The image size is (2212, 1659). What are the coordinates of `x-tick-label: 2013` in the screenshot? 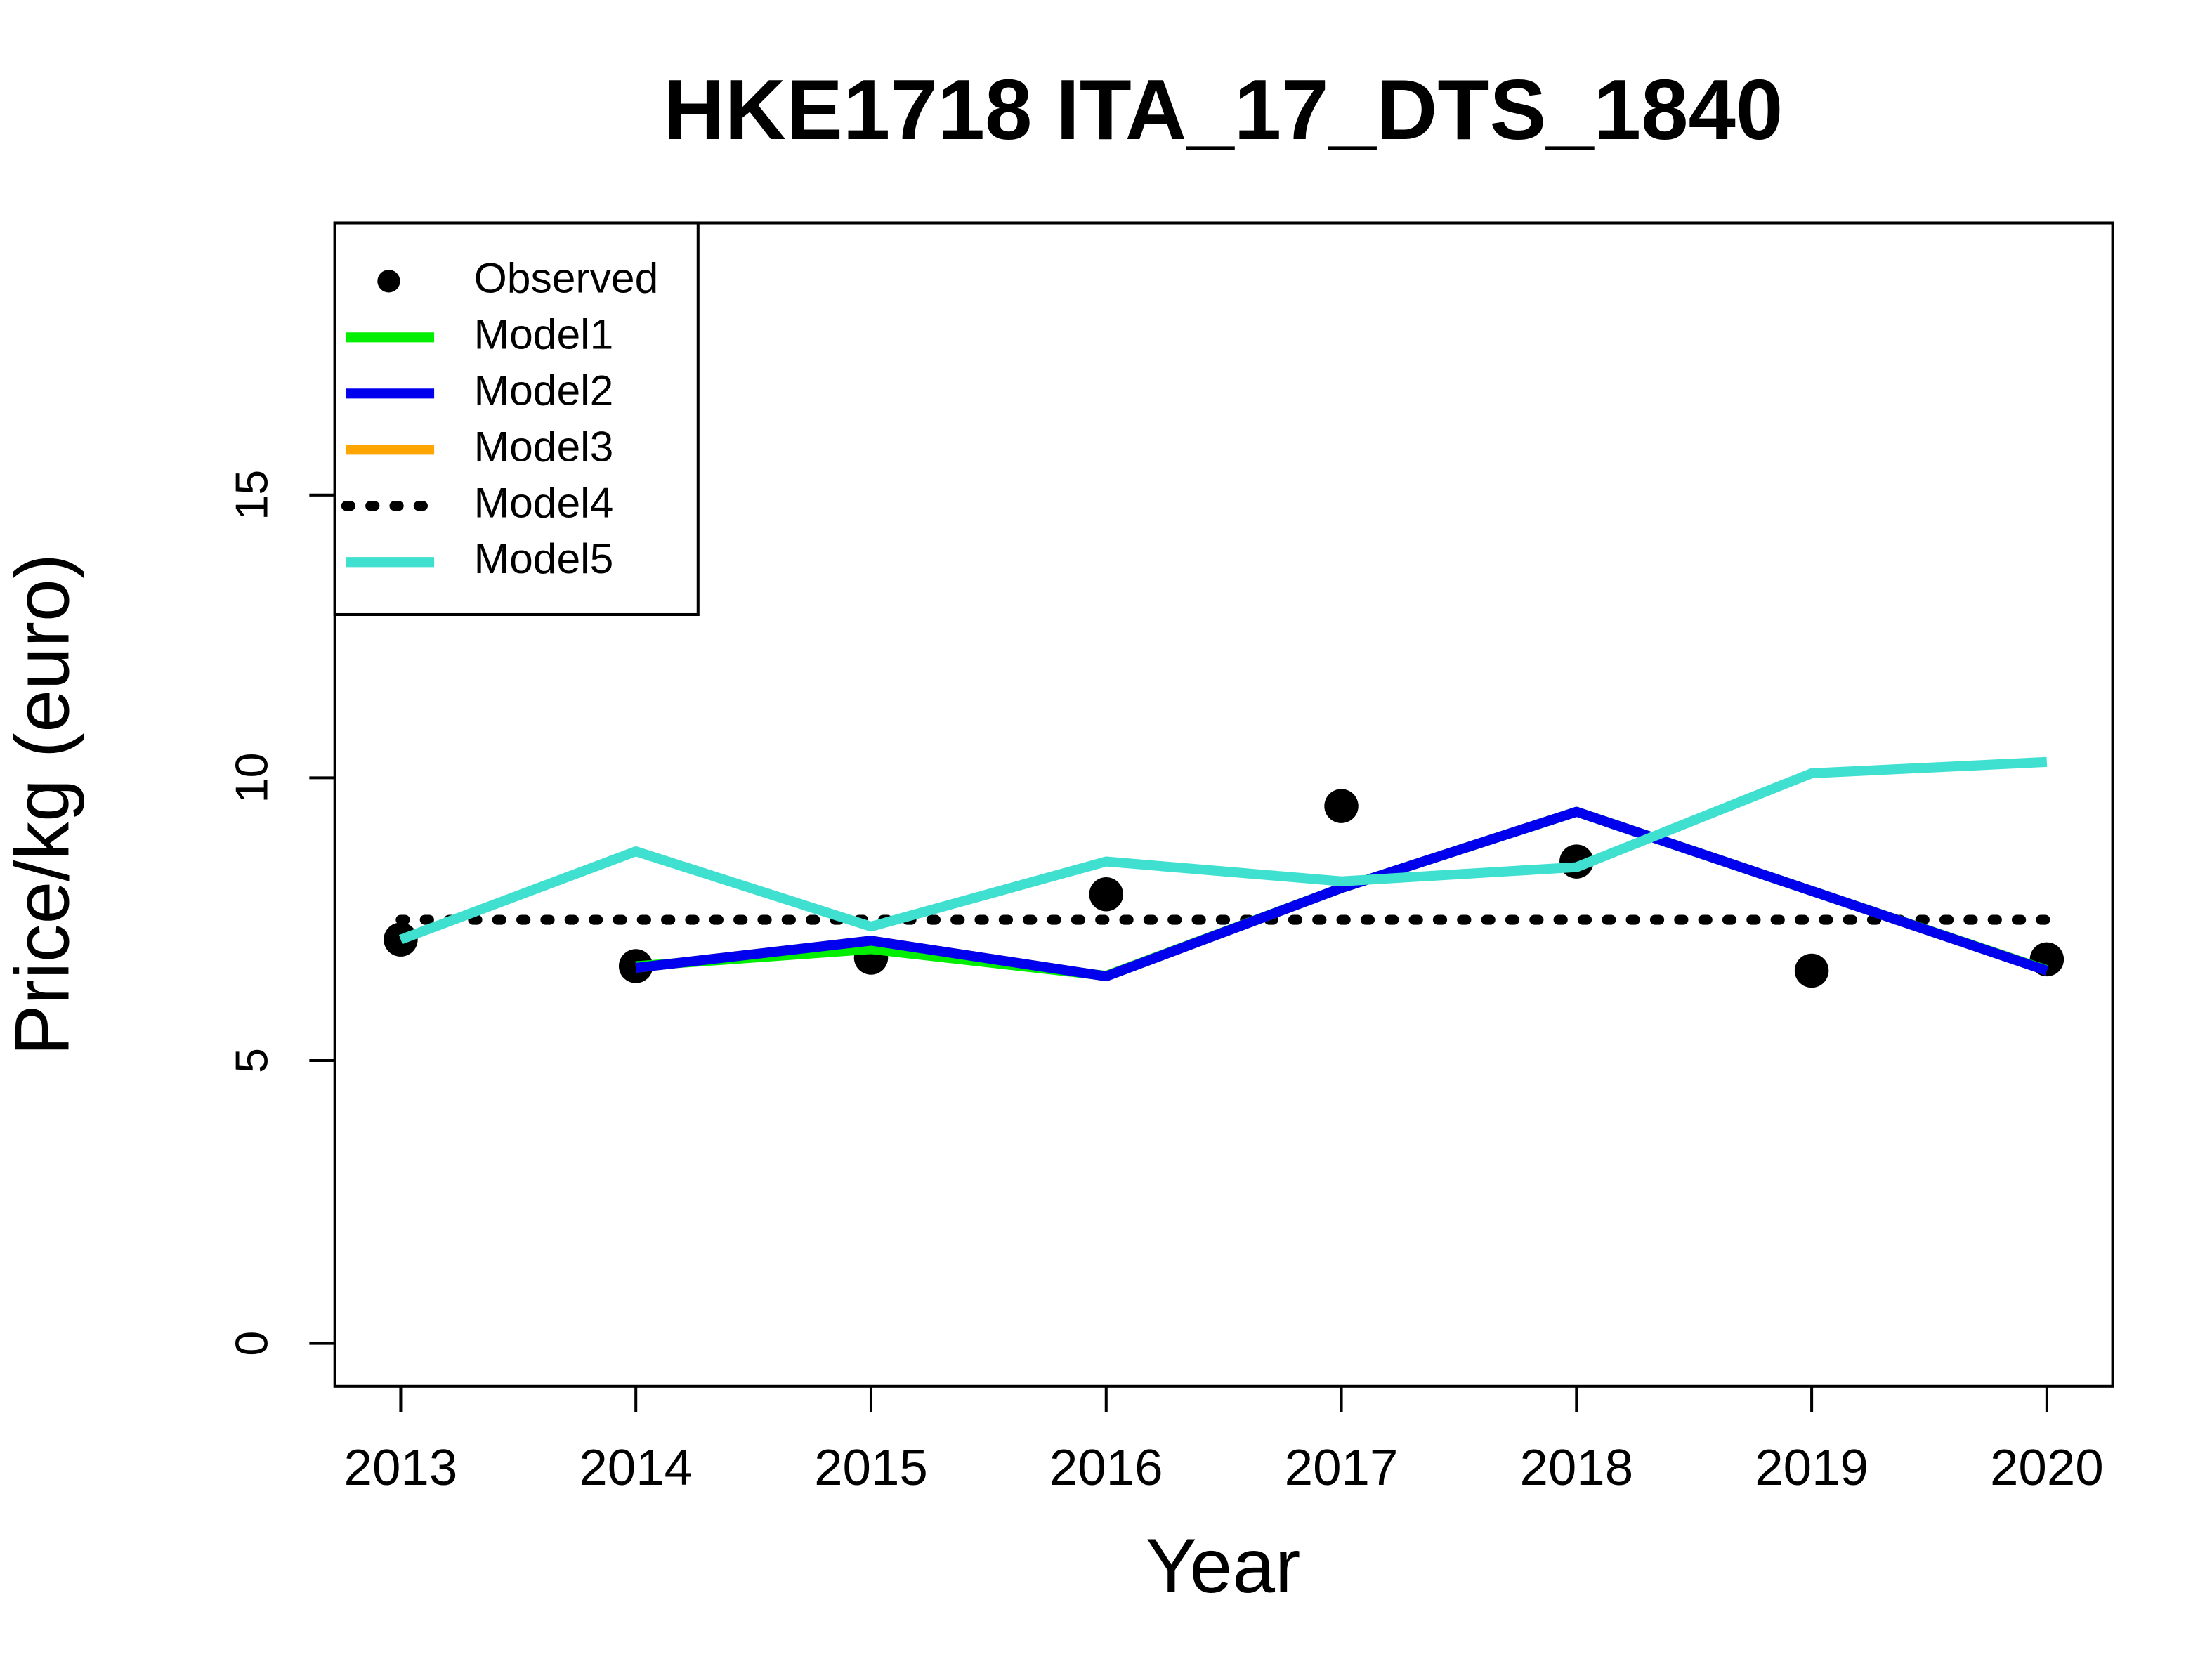 It's located at (401, 1467).